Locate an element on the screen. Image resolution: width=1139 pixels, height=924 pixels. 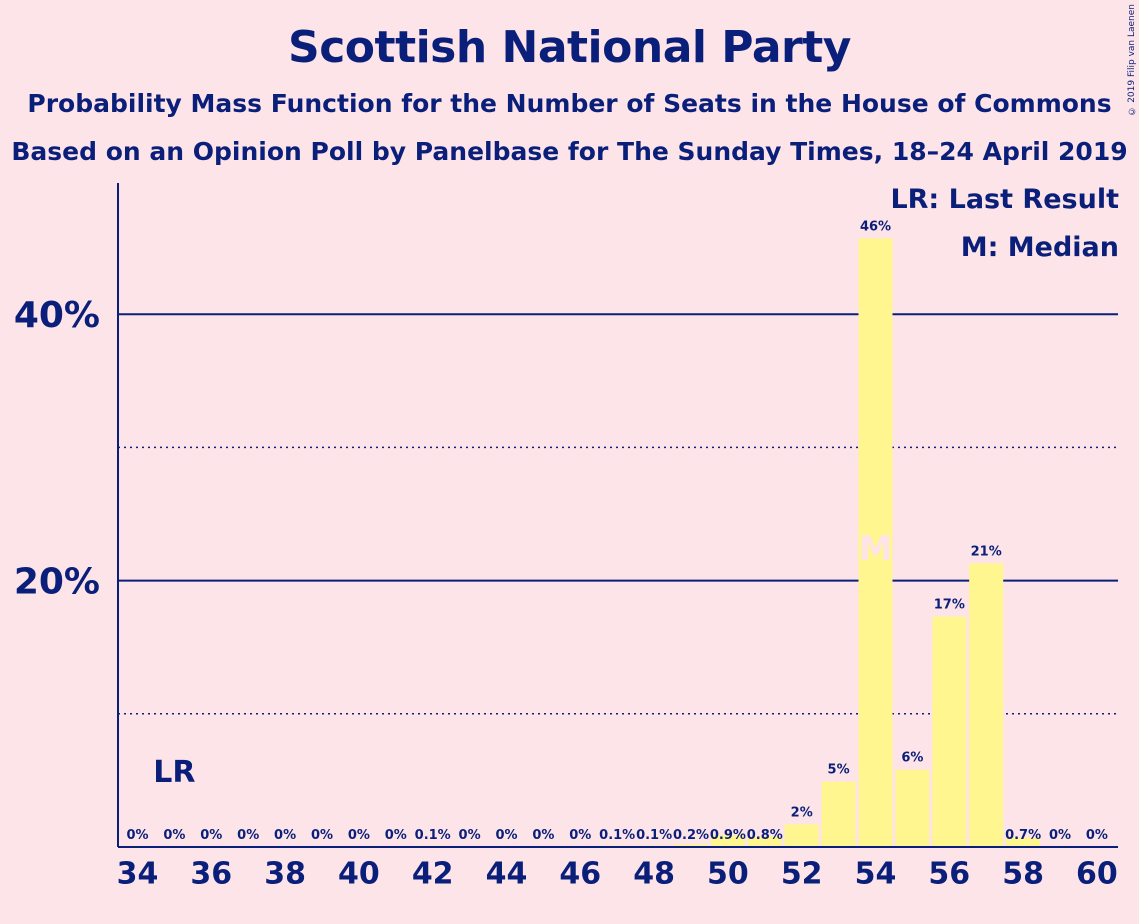
x-tick-label: 44 is located at coordinates (507, 874).